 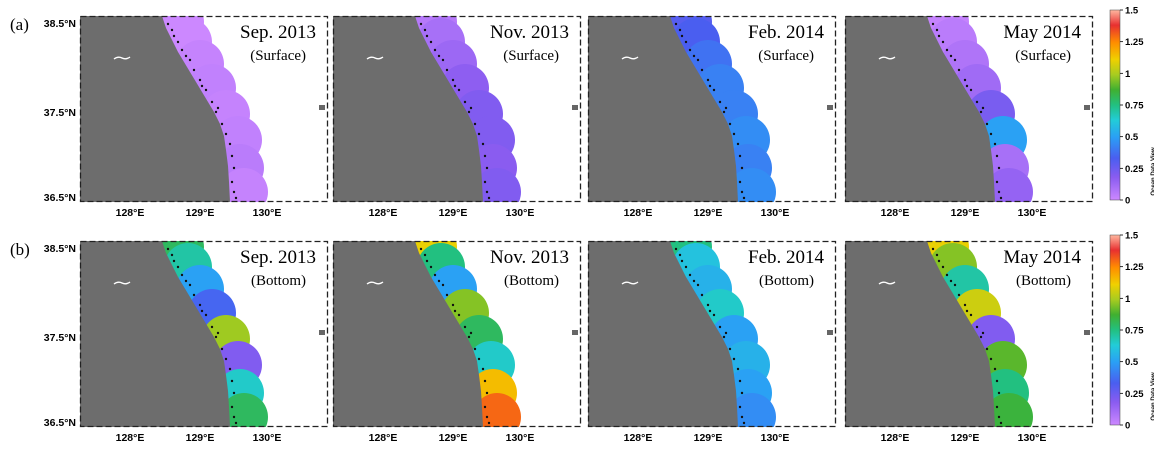 I want to click on map-panel: Nov. 2013 (Bottom) 128°E 129°E 130°E, so click(x=457, y=342).